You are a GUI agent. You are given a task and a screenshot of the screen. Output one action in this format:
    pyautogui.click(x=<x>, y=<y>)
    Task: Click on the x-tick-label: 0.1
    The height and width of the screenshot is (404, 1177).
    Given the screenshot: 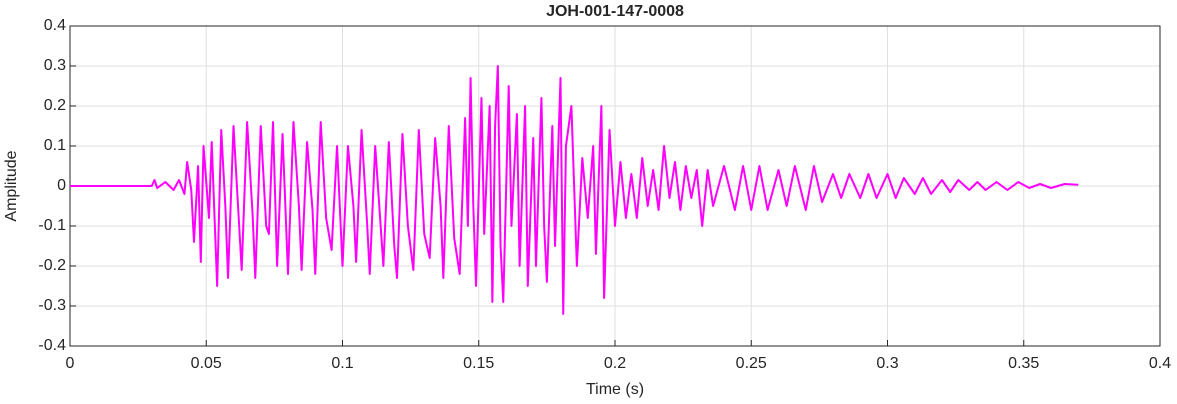 What is the action you would take?
    pyautogui.click(x=342, y=363)
    